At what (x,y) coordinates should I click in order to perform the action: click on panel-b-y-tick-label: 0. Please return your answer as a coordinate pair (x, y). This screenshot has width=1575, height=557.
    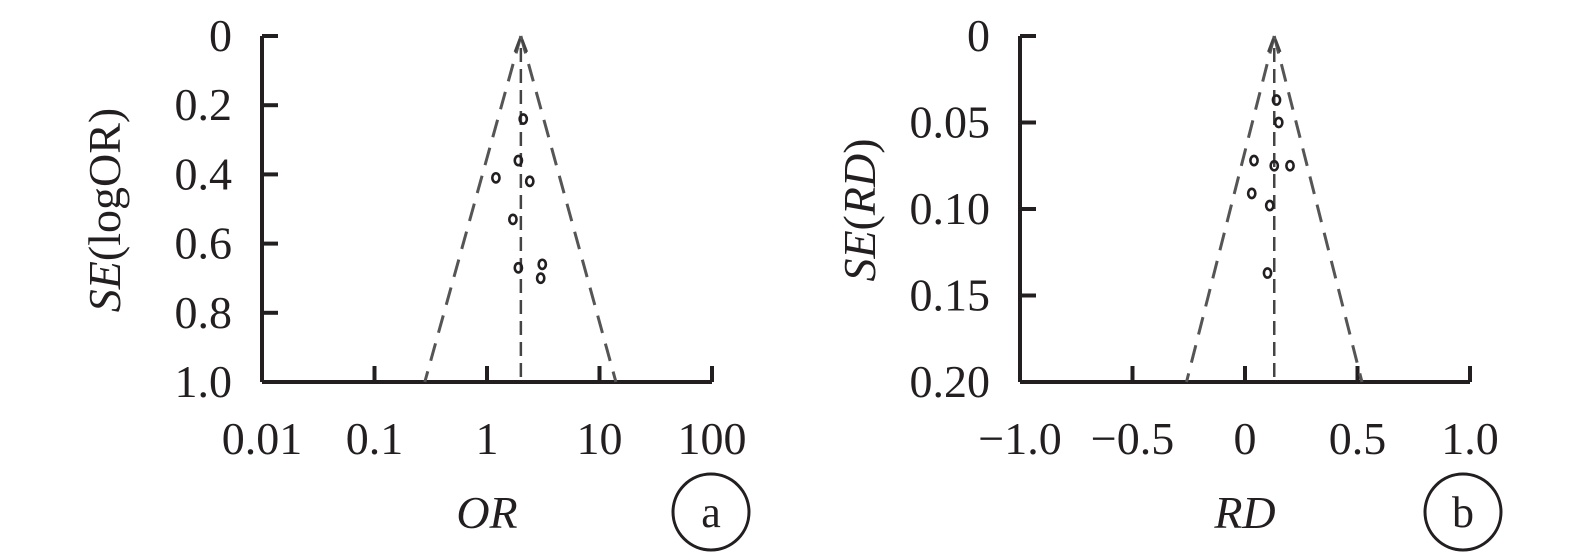
    Looking at the image, I should click on (978, 35).